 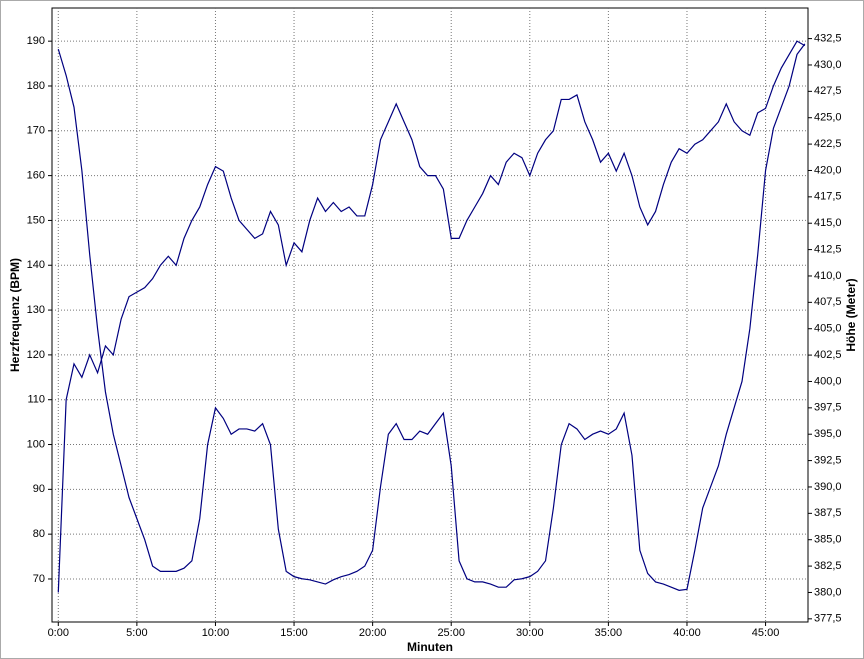 I want to click on y-tick-label: 80, so click(x=39, y=534).